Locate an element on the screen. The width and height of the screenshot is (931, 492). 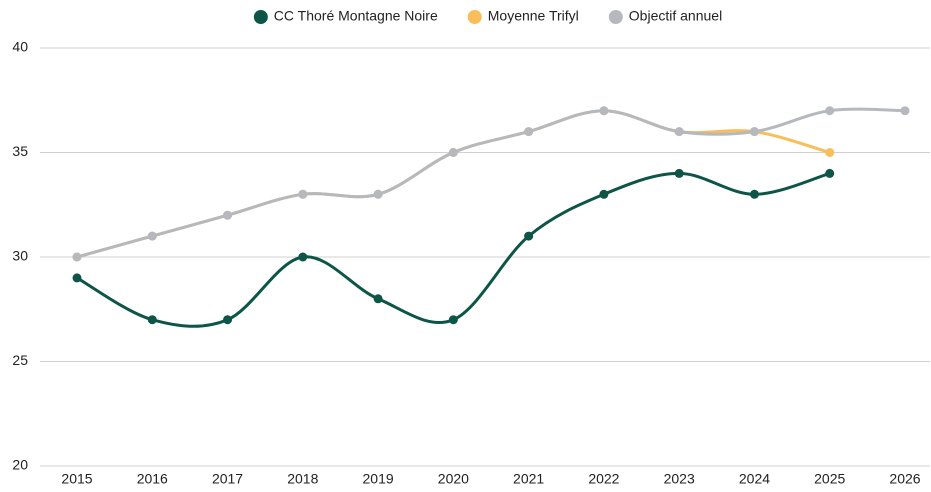
x-tick-label: 2017 is located at coordinates (227, 479).